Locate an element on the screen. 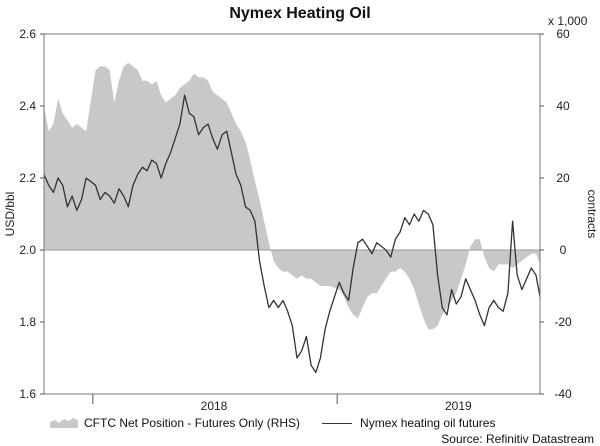 Image resolution: width=600 pixels, height=446 pixels. y-left-tick-label: 1.6 is located at coordinates (27, 394).